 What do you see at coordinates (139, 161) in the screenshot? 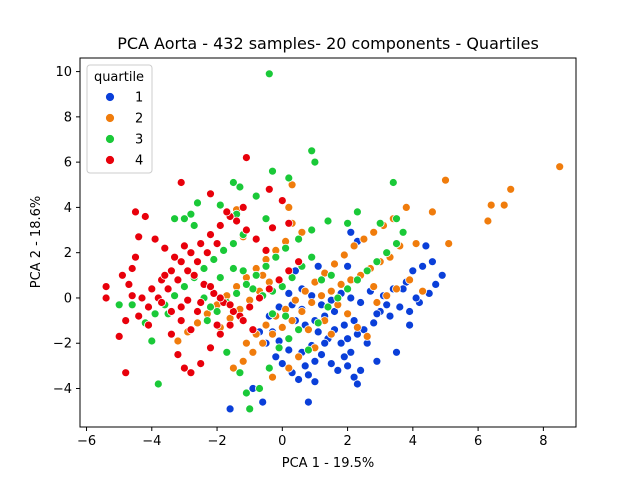
I see `legend-label-q4: 4` at bounding box center [139, 161].